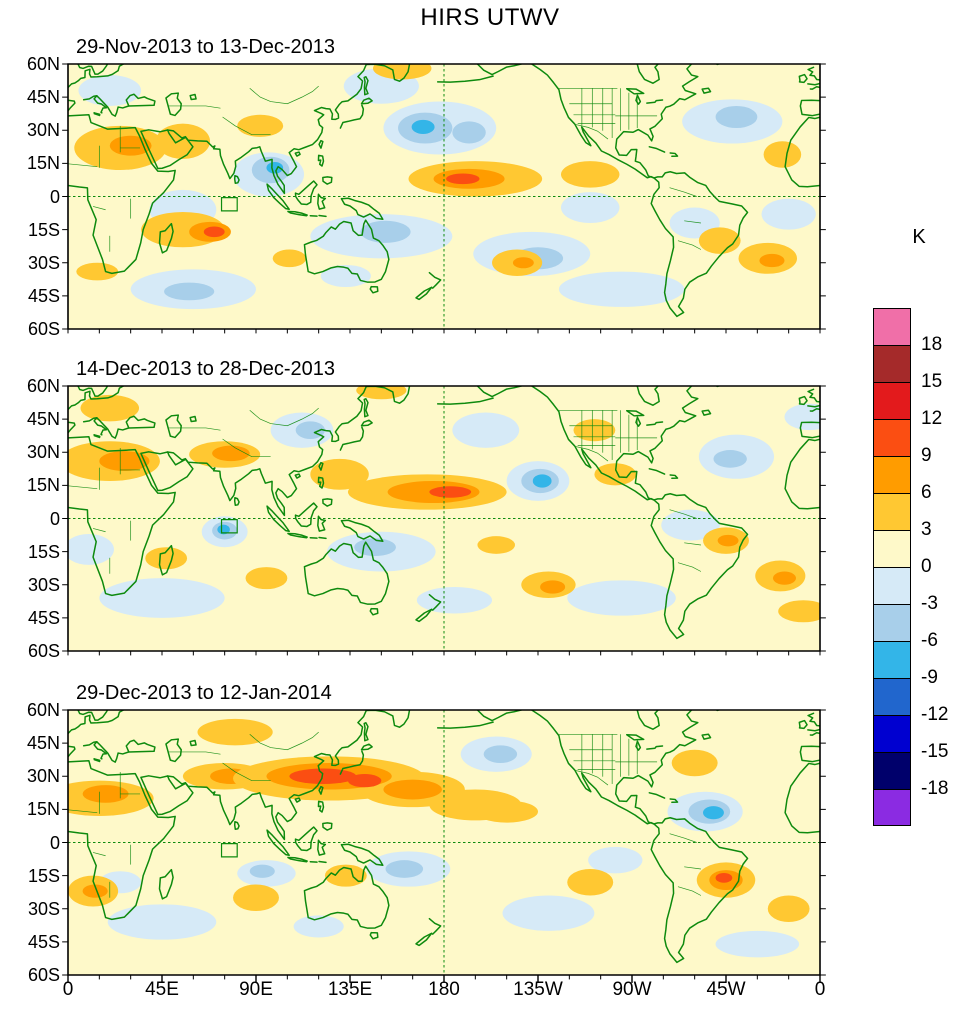 The height and width of the screenshot is (1014, 980). I want to click on colorbar-tick-label: 18, so click(932, 344).